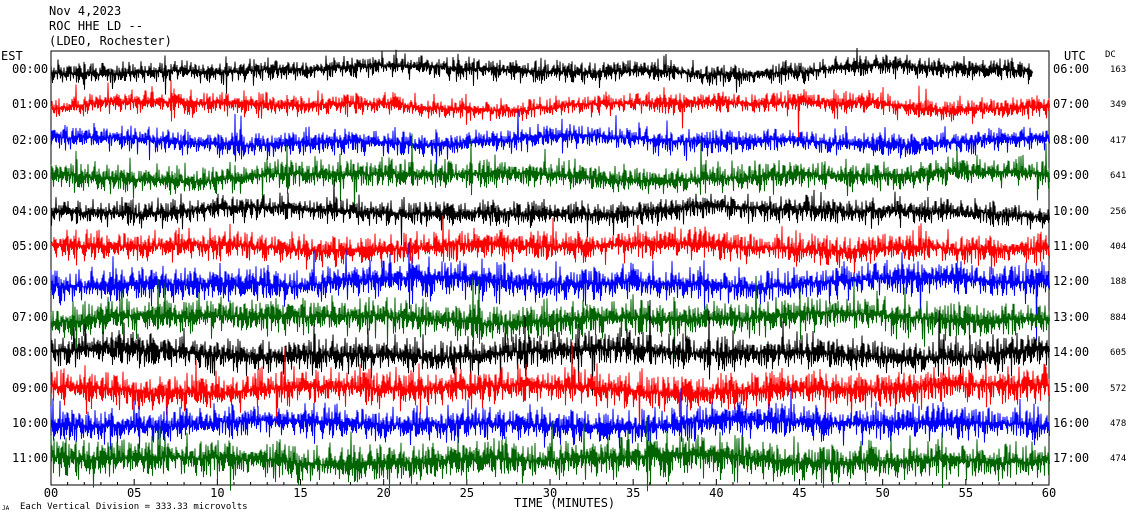 This screenshot has height=519, width=1130. What do you see at coordinates (1071, 175) in the screenshot?
I see `utc-label: 09:00` at bounding box center [1071, 175].